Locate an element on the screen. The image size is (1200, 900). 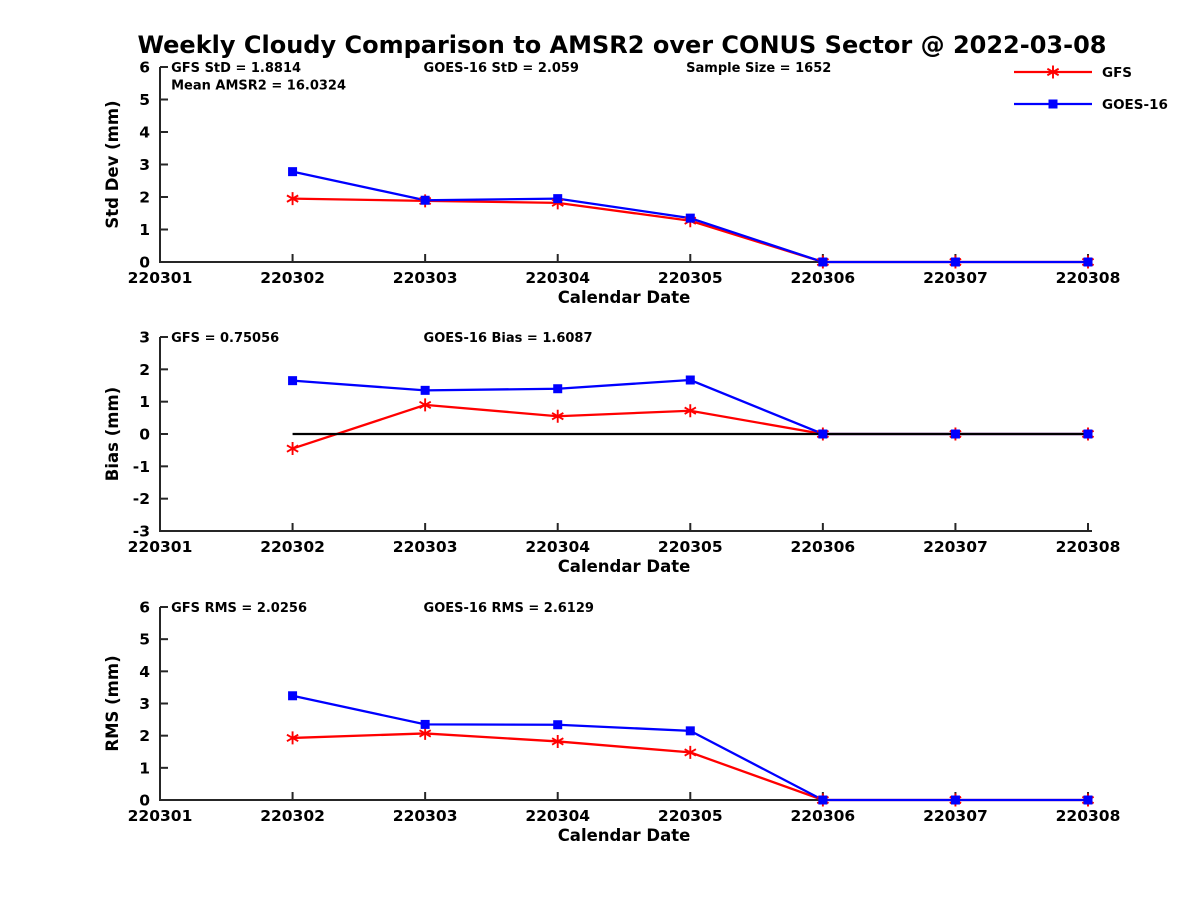
stat-annotation: GFS StD = 1.8814 is located at coordinates (236, 68).